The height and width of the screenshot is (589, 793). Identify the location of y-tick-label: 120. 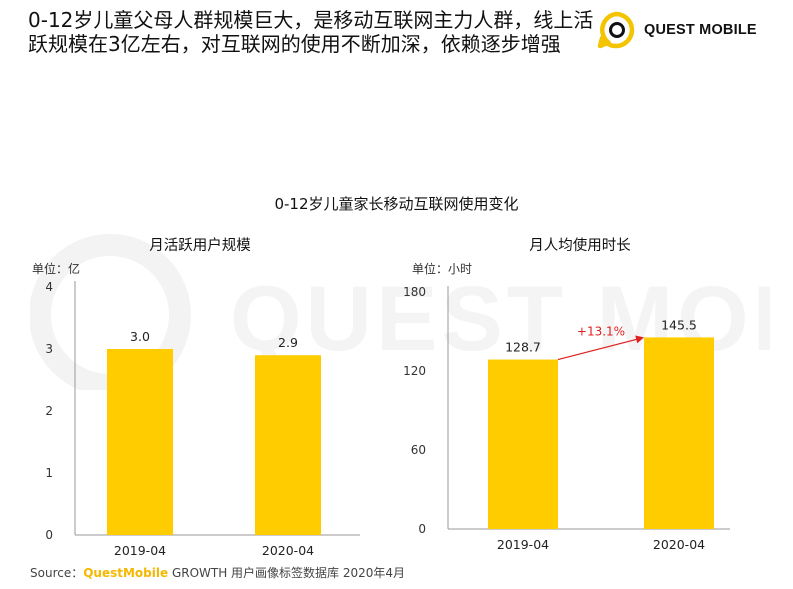
(414, 371).